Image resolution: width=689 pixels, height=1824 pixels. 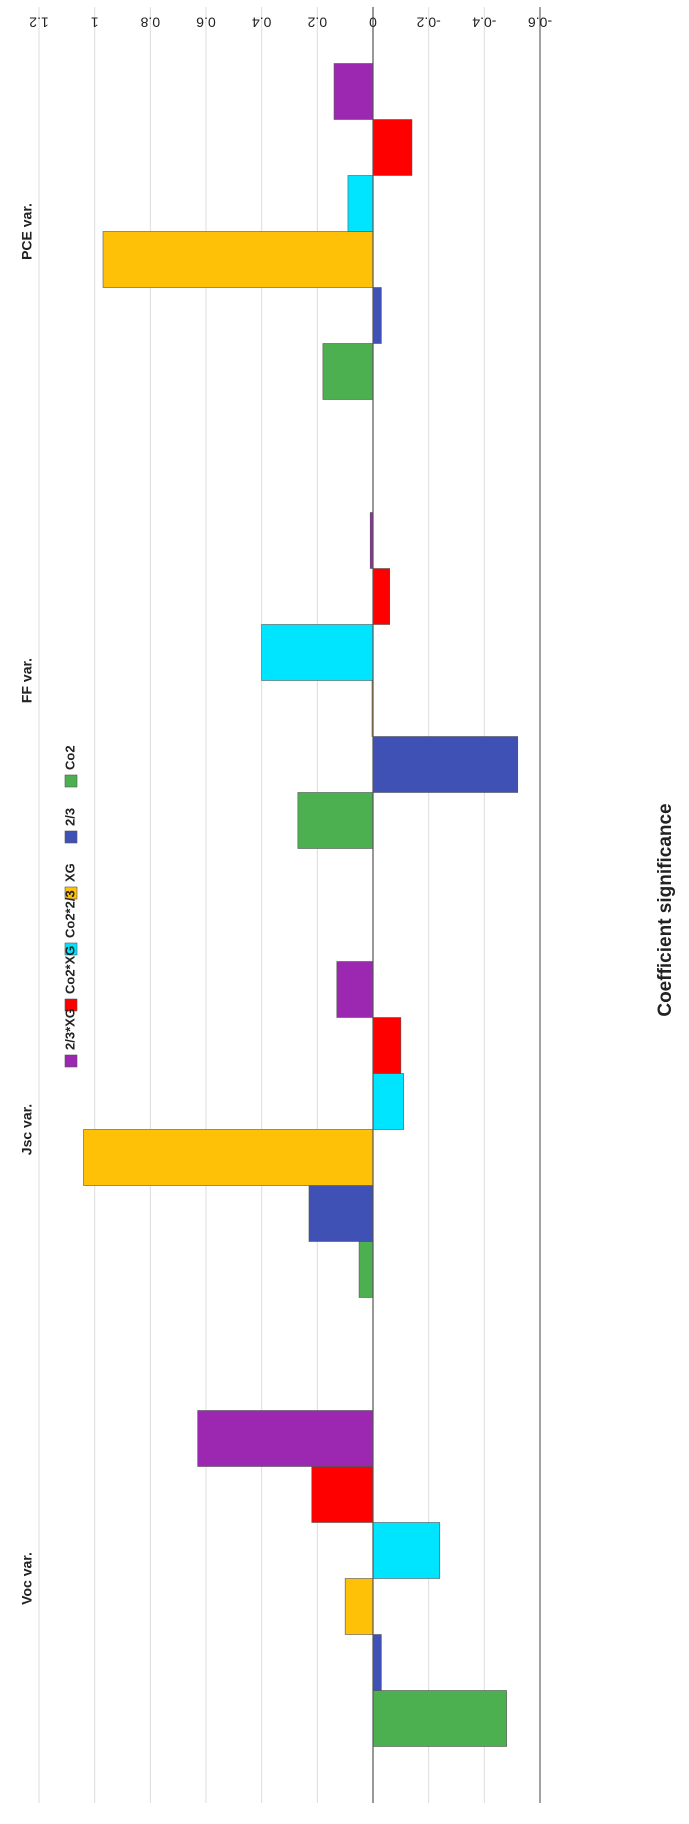 I want to click on legend-label: Co2*2/3, so click(x=69, y=914).